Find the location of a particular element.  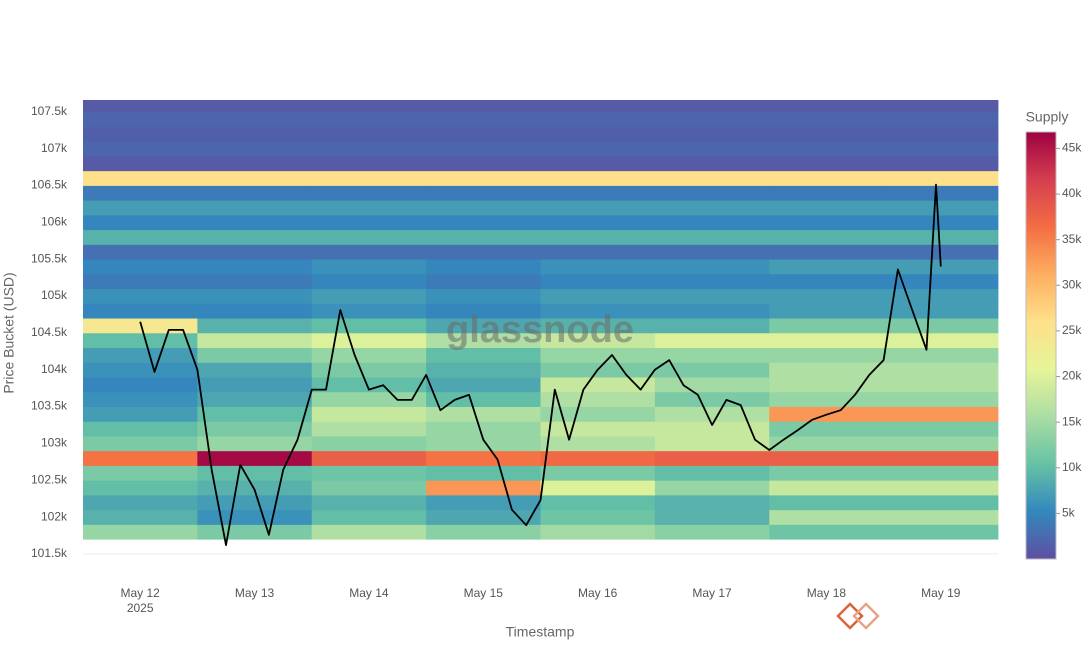

colorbar-tick-label: 5k is located at coordinates (1069, 513).